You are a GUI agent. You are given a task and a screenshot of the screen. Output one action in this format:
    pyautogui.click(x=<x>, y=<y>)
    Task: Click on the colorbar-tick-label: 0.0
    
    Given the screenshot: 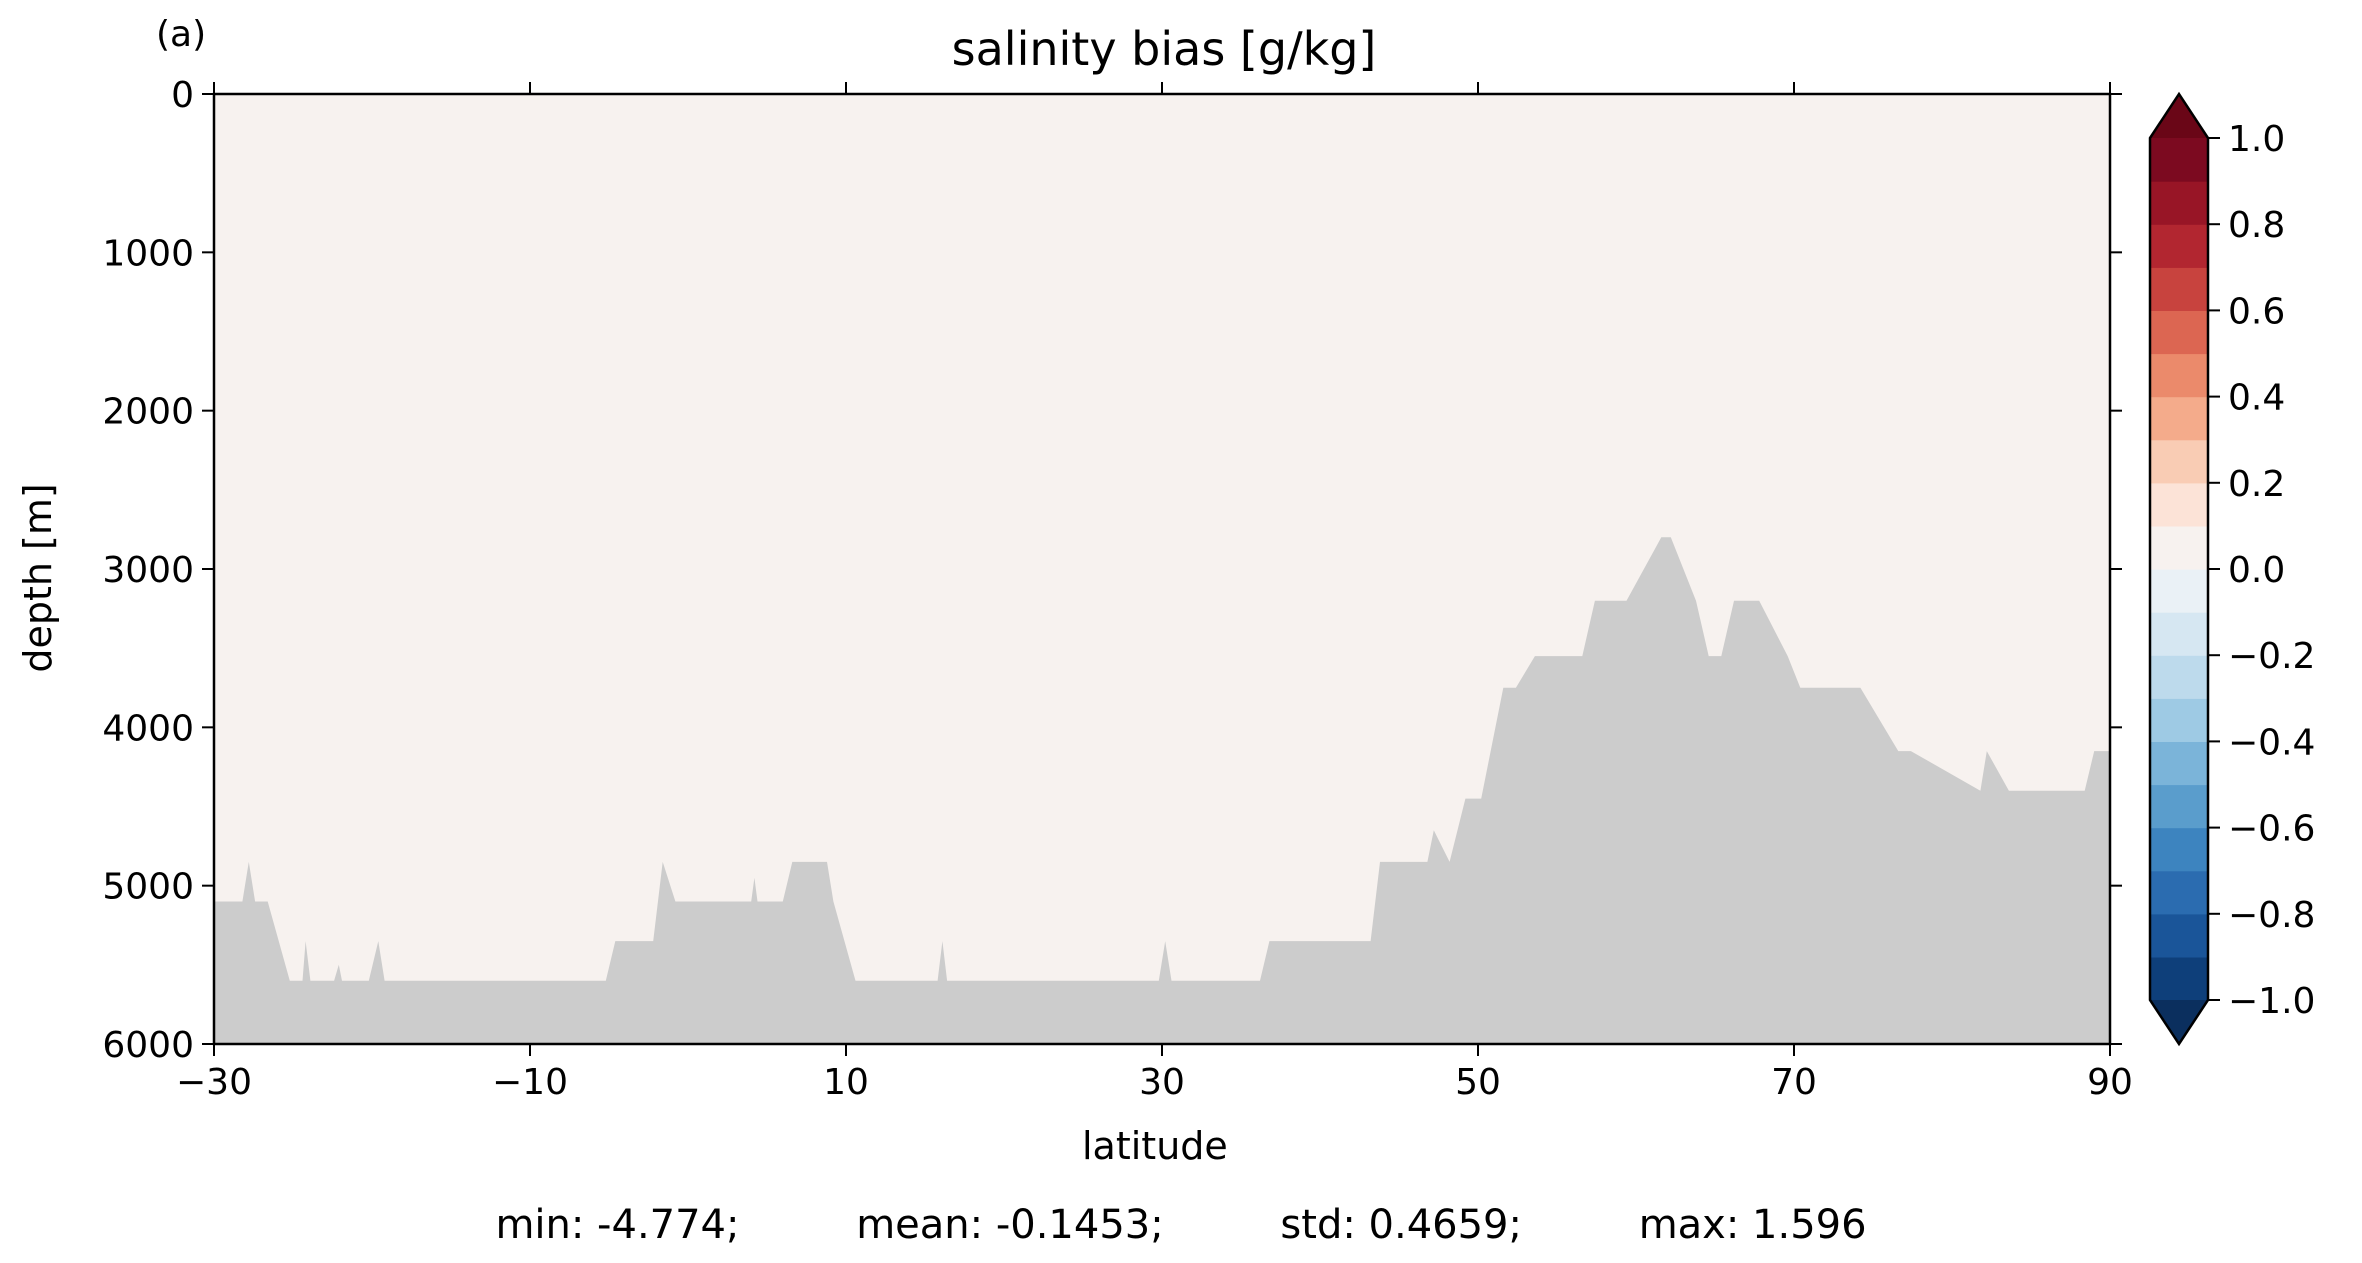 What is the action you would take?
    pyautogui.click(x=2256, y=570)
    